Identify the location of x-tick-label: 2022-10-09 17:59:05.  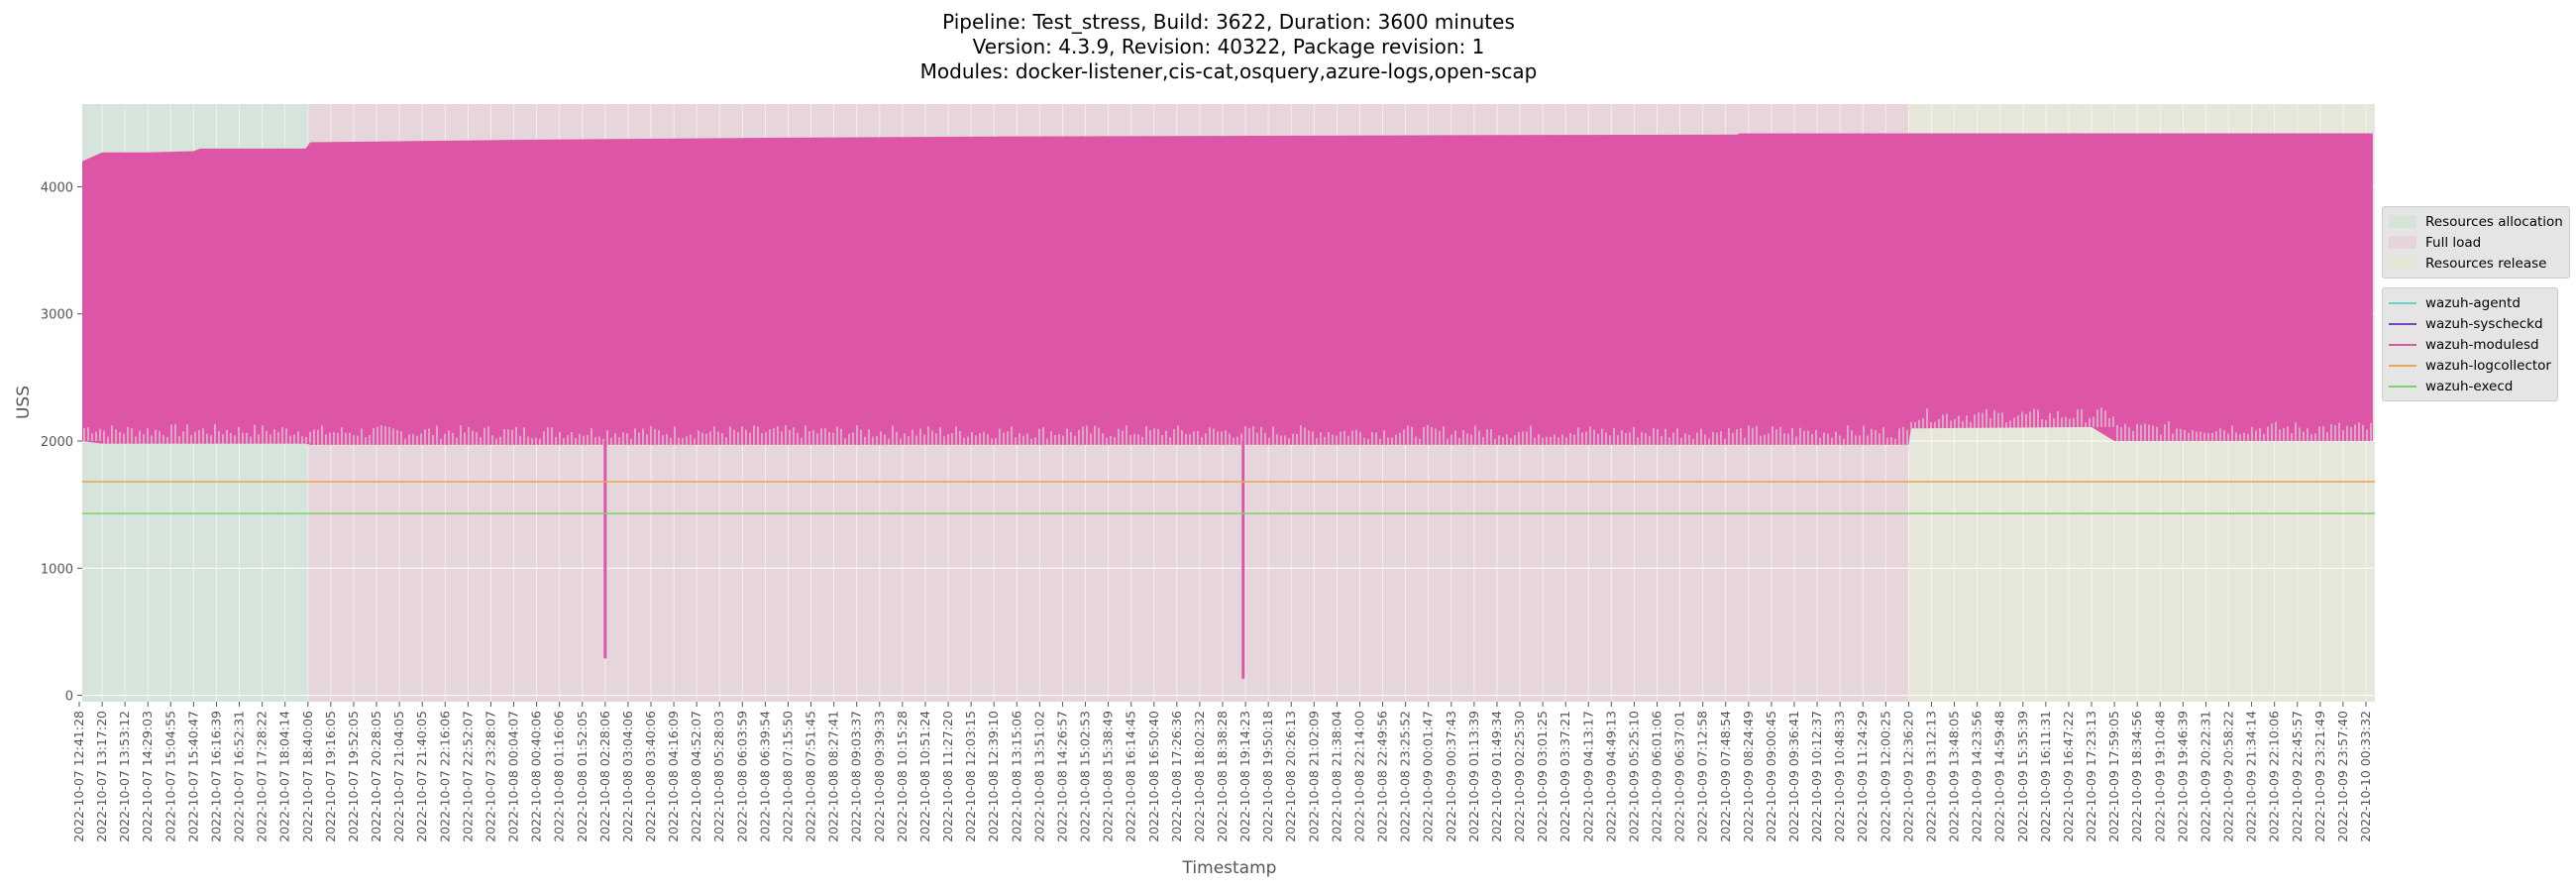
(2113, 777).